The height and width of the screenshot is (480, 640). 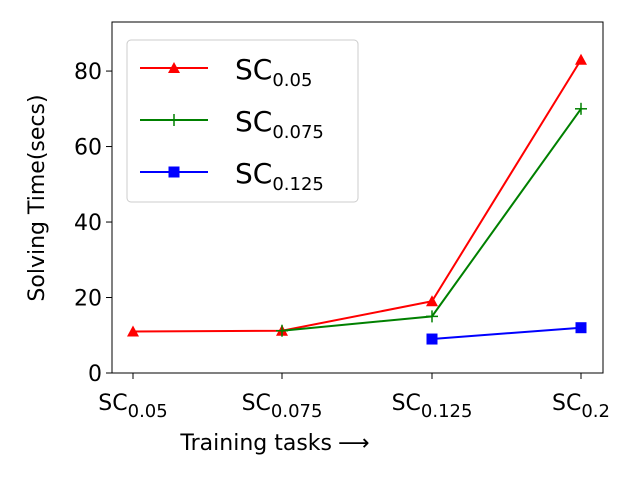 What do you see at coordinates (297, 411) in the screenshot?
I see `x-tick-label-subscript: 0.075` at bounding box center [297, 411].